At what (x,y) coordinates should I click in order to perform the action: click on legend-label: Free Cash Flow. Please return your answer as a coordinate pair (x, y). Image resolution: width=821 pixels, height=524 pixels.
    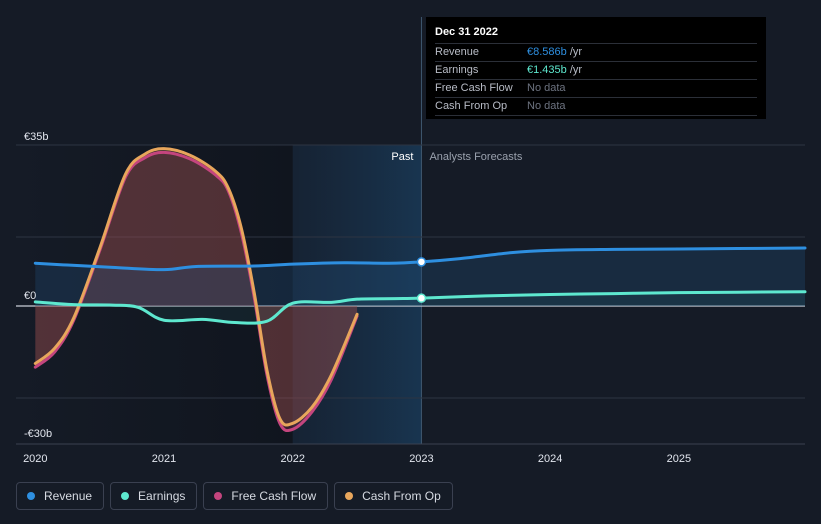
    Looking at the image, I should click on (274, 496).